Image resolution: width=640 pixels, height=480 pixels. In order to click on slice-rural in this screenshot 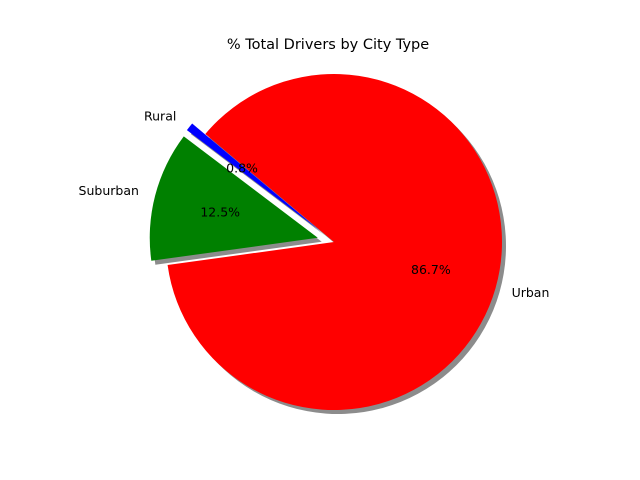, I will do `click(253, 177)`.